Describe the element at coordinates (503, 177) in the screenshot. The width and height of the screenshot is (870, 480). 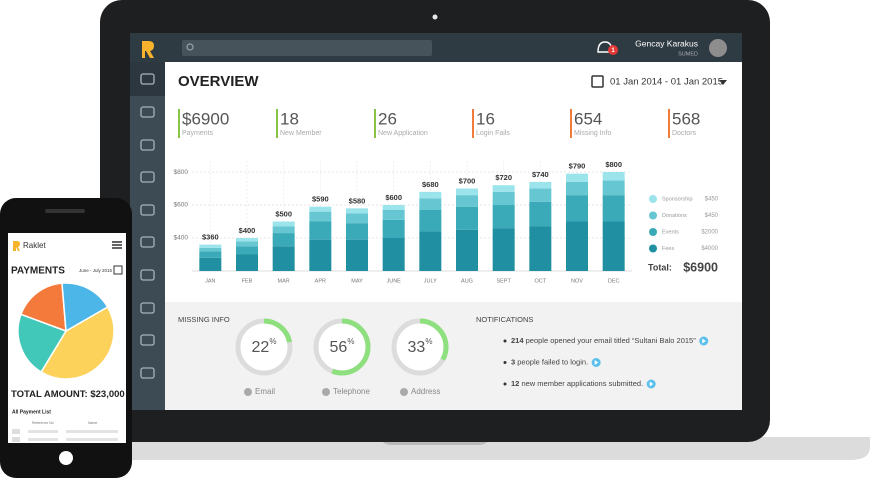
I see `bar-total-label: $720` at that location.